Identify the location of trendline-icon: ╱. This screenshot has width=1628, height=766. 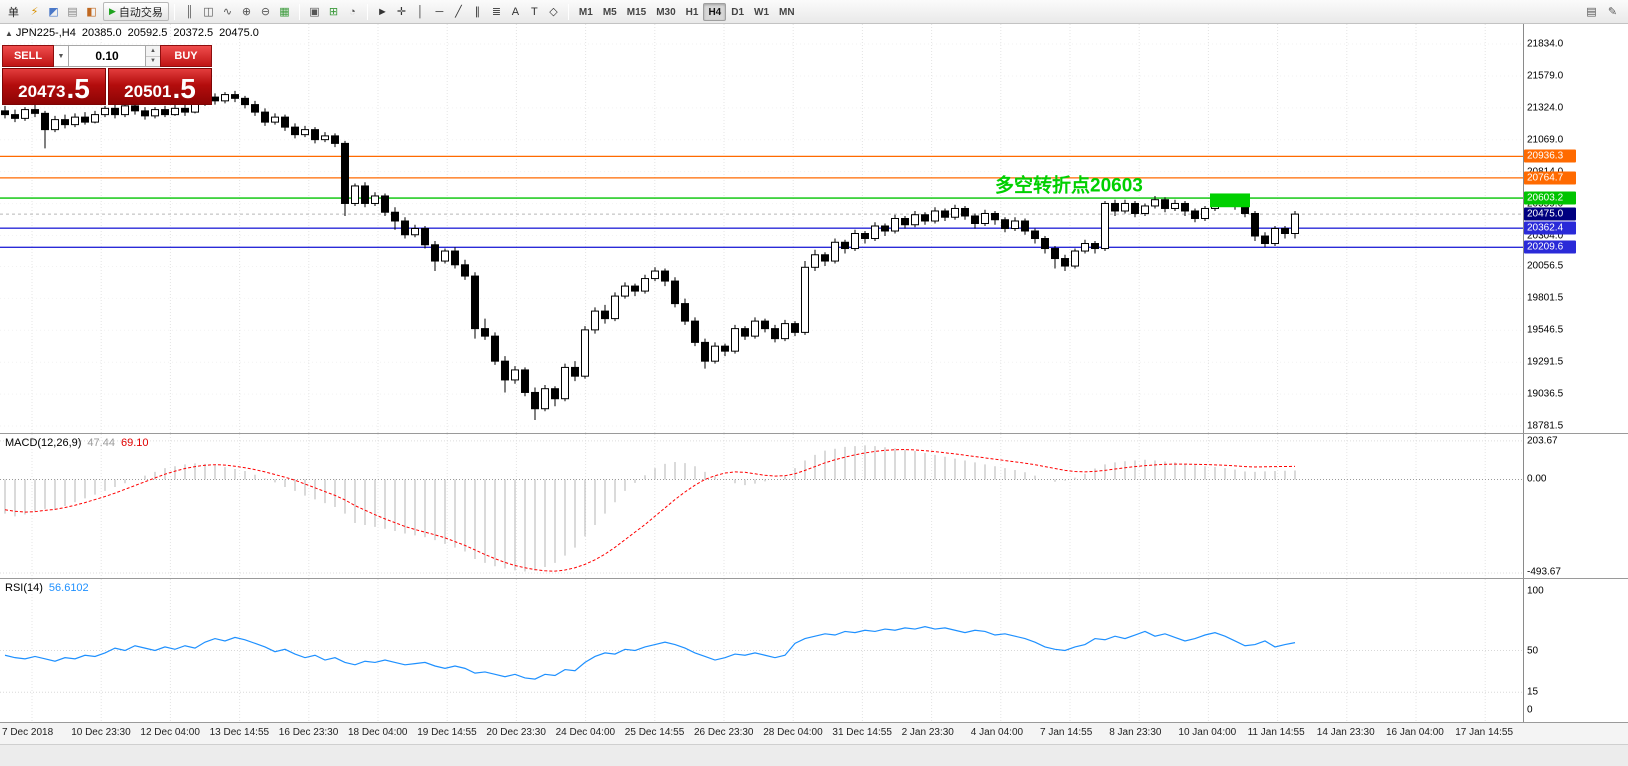
(458, 11).